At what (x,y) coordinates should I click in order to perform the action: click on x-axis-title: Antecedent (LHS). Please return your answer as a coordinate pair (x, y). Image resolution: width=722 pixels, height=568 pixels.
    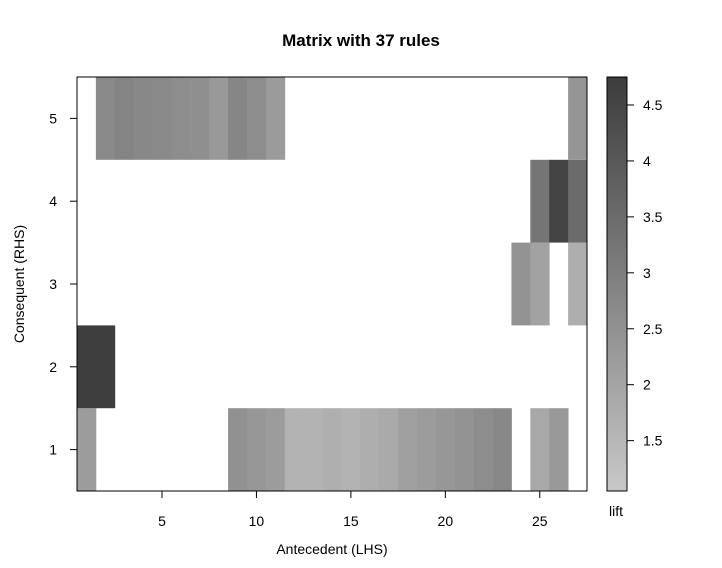
    Looking at the image, I should click on (331, 549).